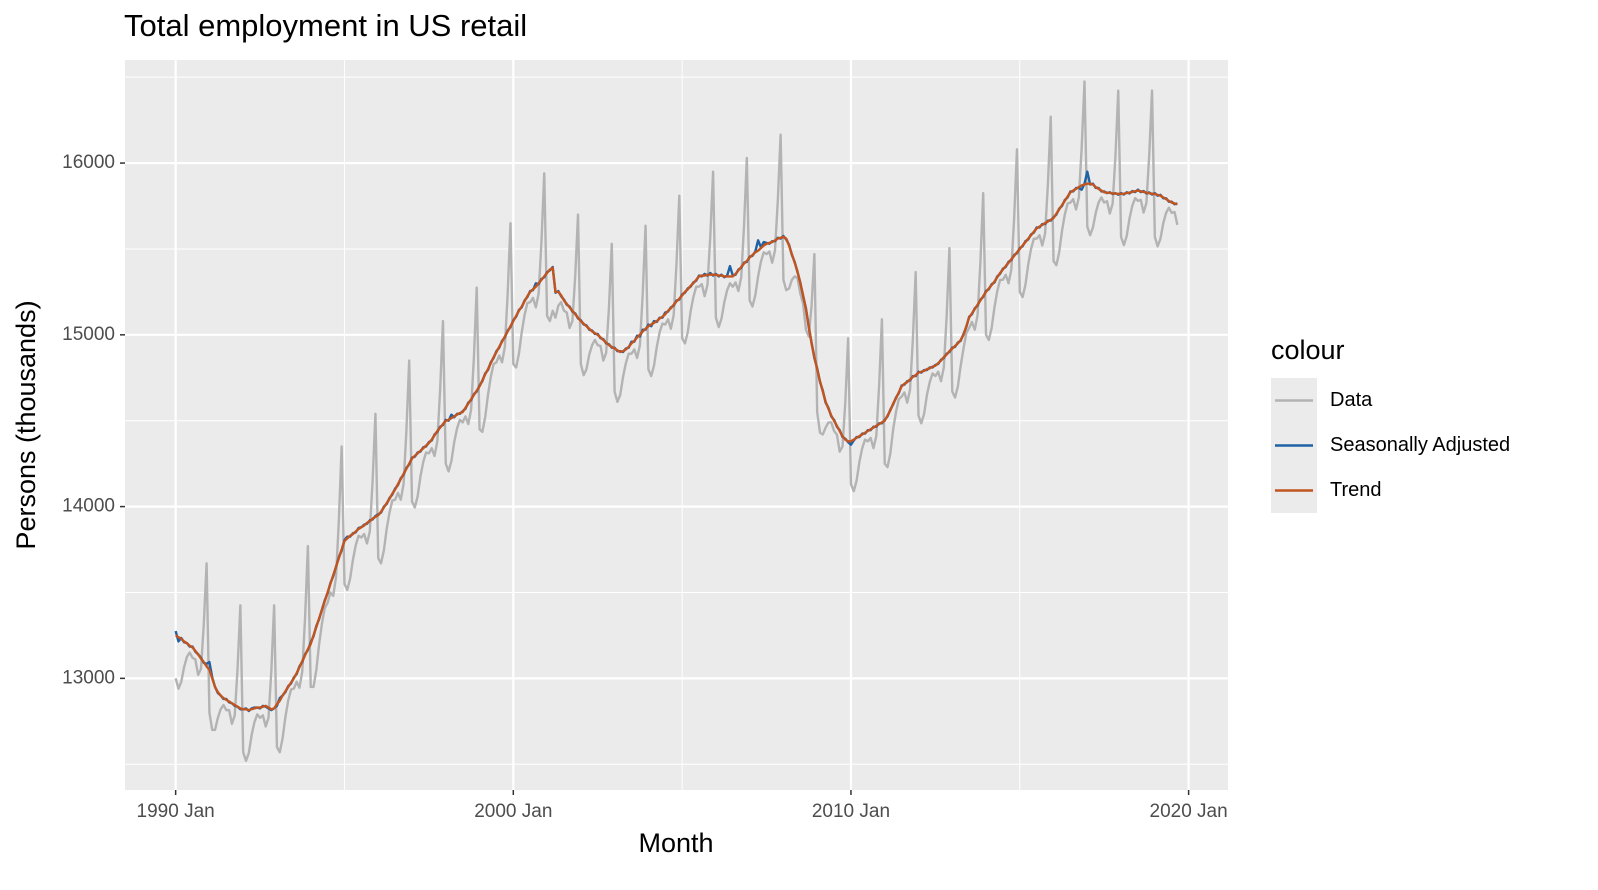  Describe the element at coordinates (1351, 400) in the screenshot. I see `legend-label: Data` at that location.